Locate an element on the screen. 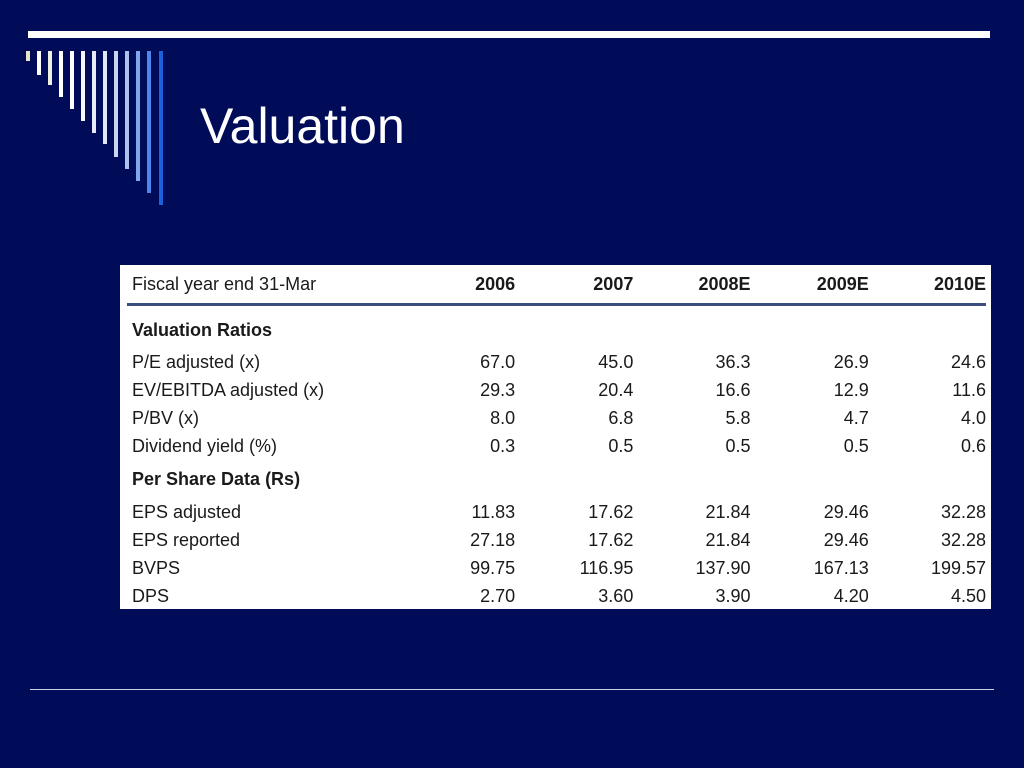 This screenshot has height=768, width=1024. row-label: Dividend yield (%) is located at coordinates (205, 445).